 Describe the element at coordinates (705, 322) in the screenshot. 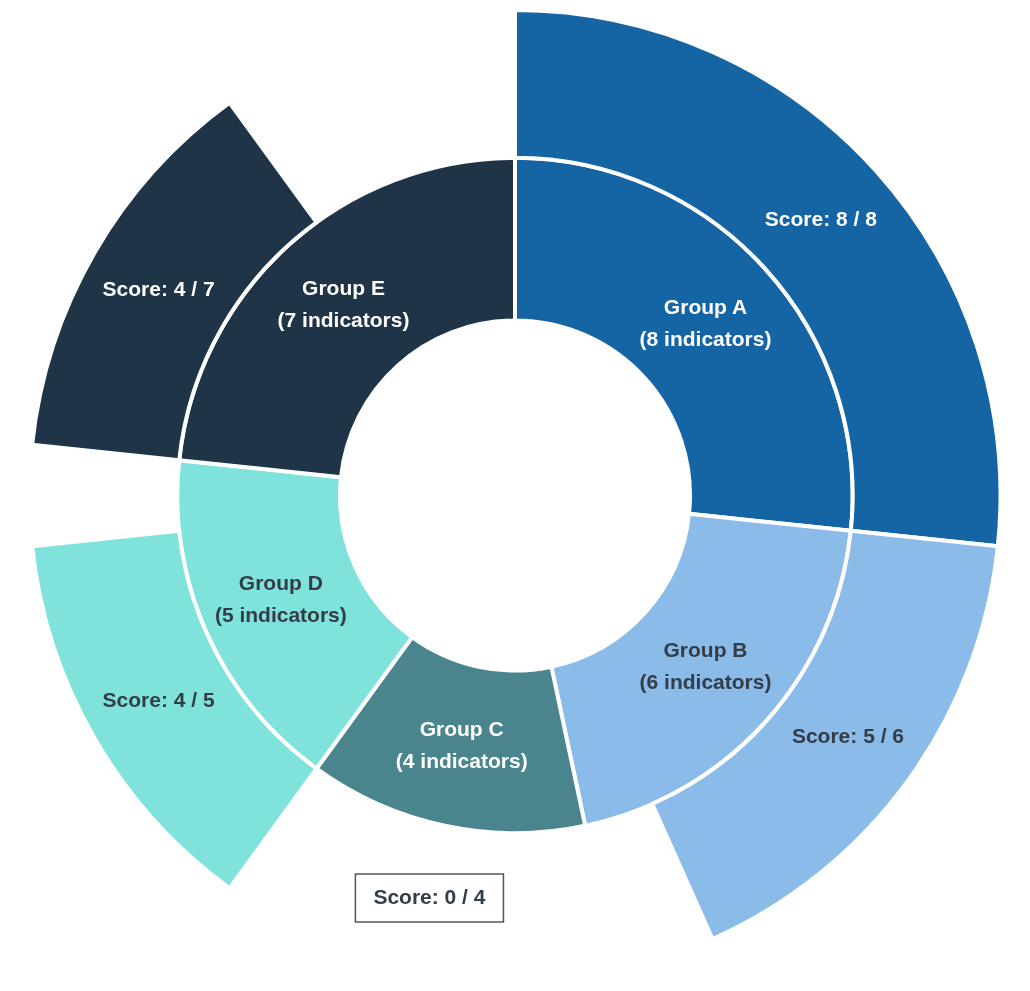

I see `slice-label: Group A (8 indicators)` at that location.